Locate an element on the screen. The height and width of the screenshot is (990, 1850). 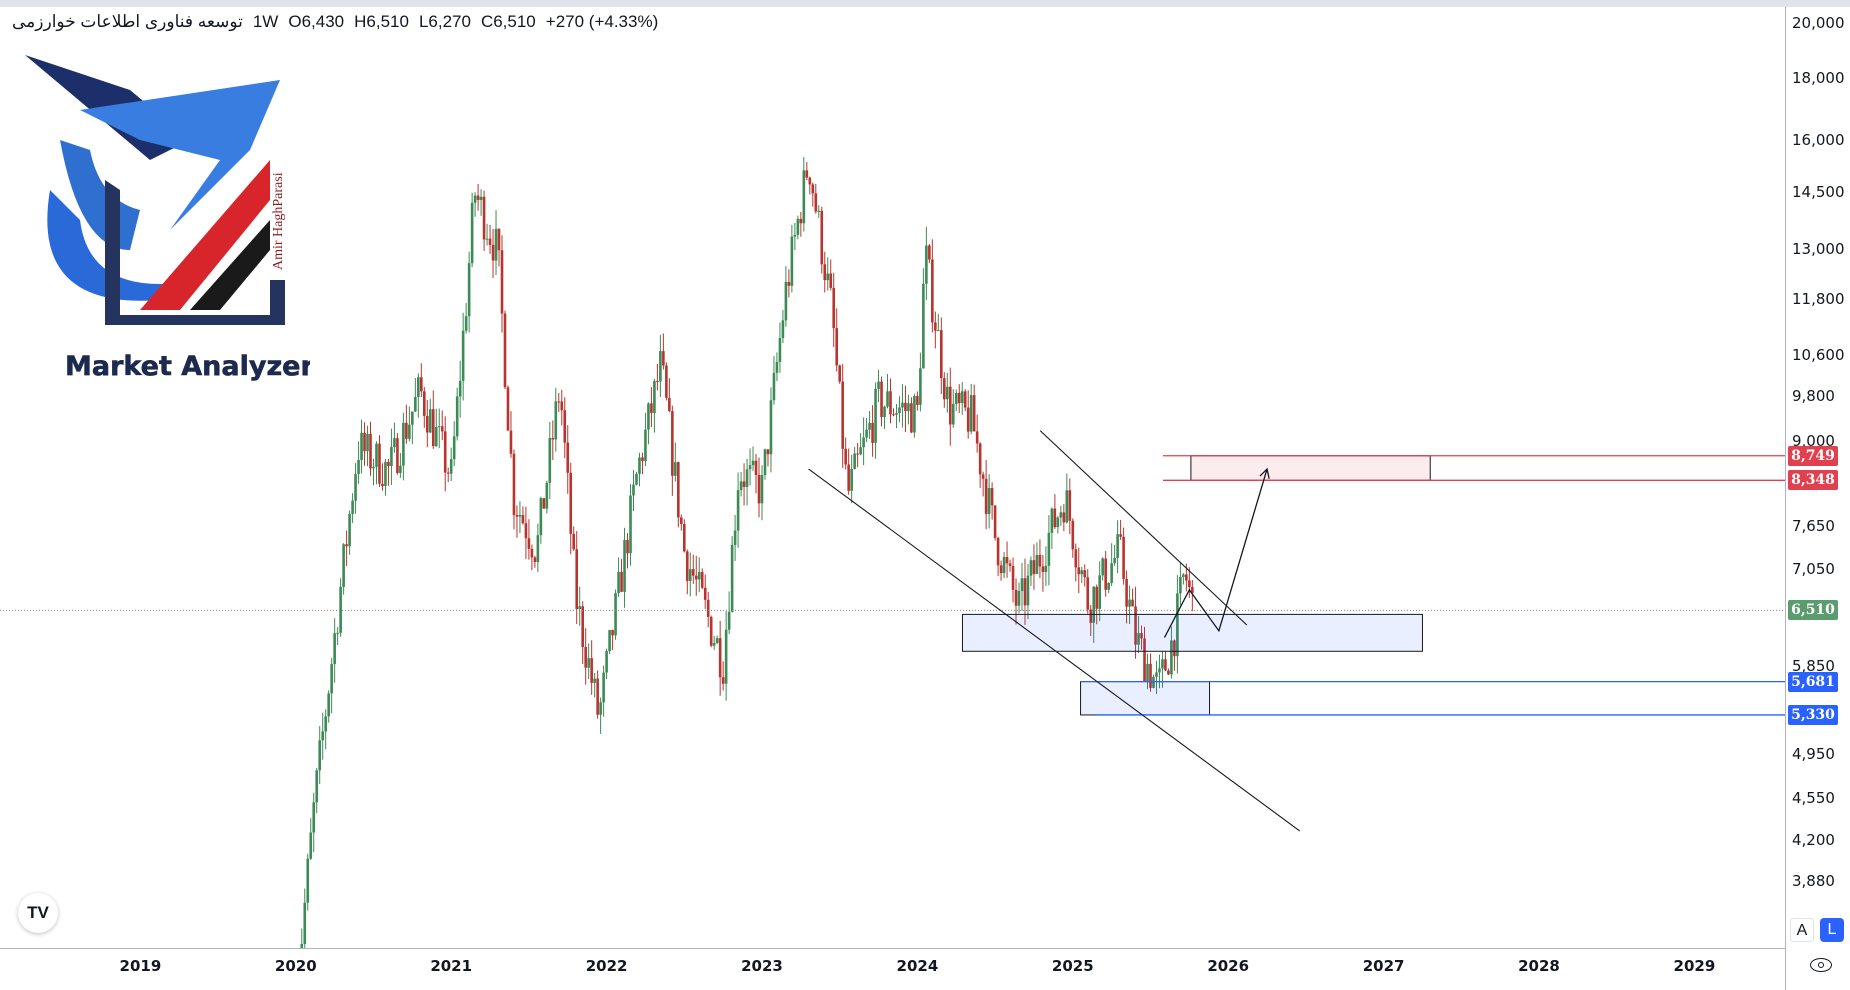
svg-text: Market Analyzer is located at coordinates (187, 366).